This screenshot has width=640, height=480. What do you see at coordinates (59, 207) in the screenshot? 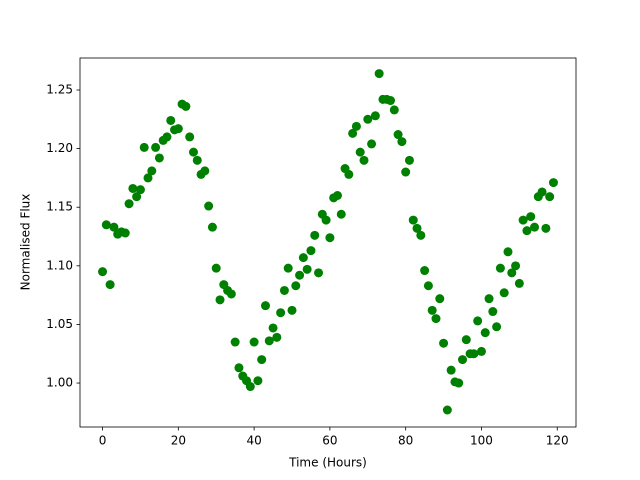
I see `y-tick-label: 1.15` at bounding box center [59, 207].